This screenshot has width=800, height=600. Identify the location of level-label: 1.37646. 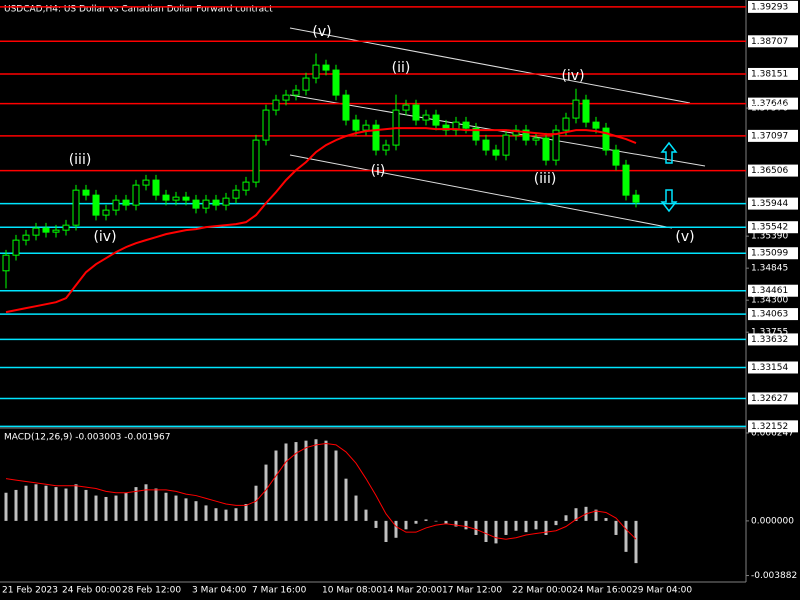
(769, 104).